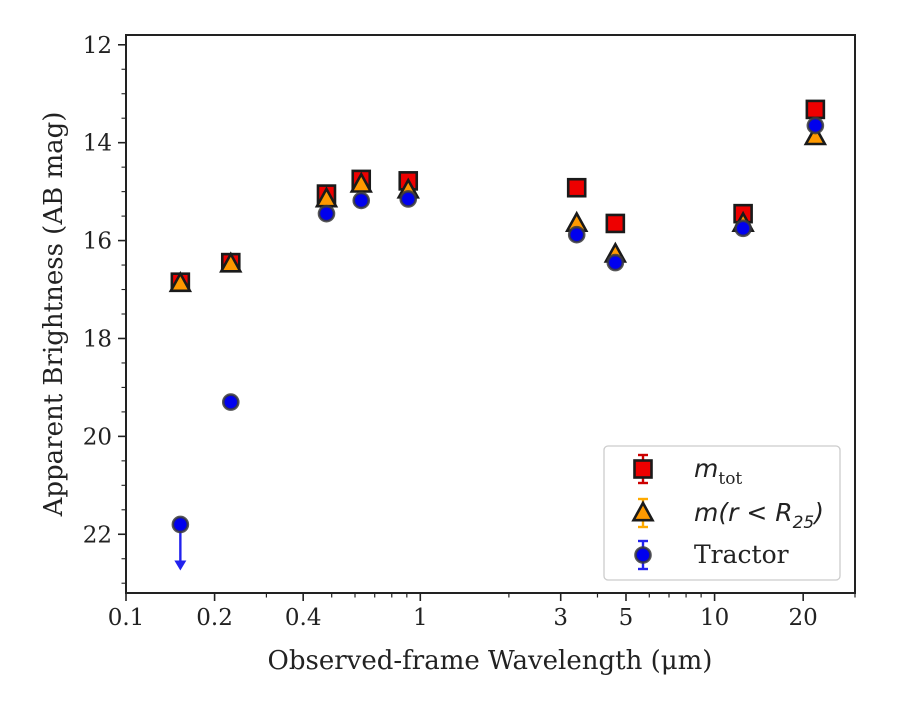  Describe the element at coordinates (560, 618) in the screenshot. I see `x-tick-label: 3` at that location.